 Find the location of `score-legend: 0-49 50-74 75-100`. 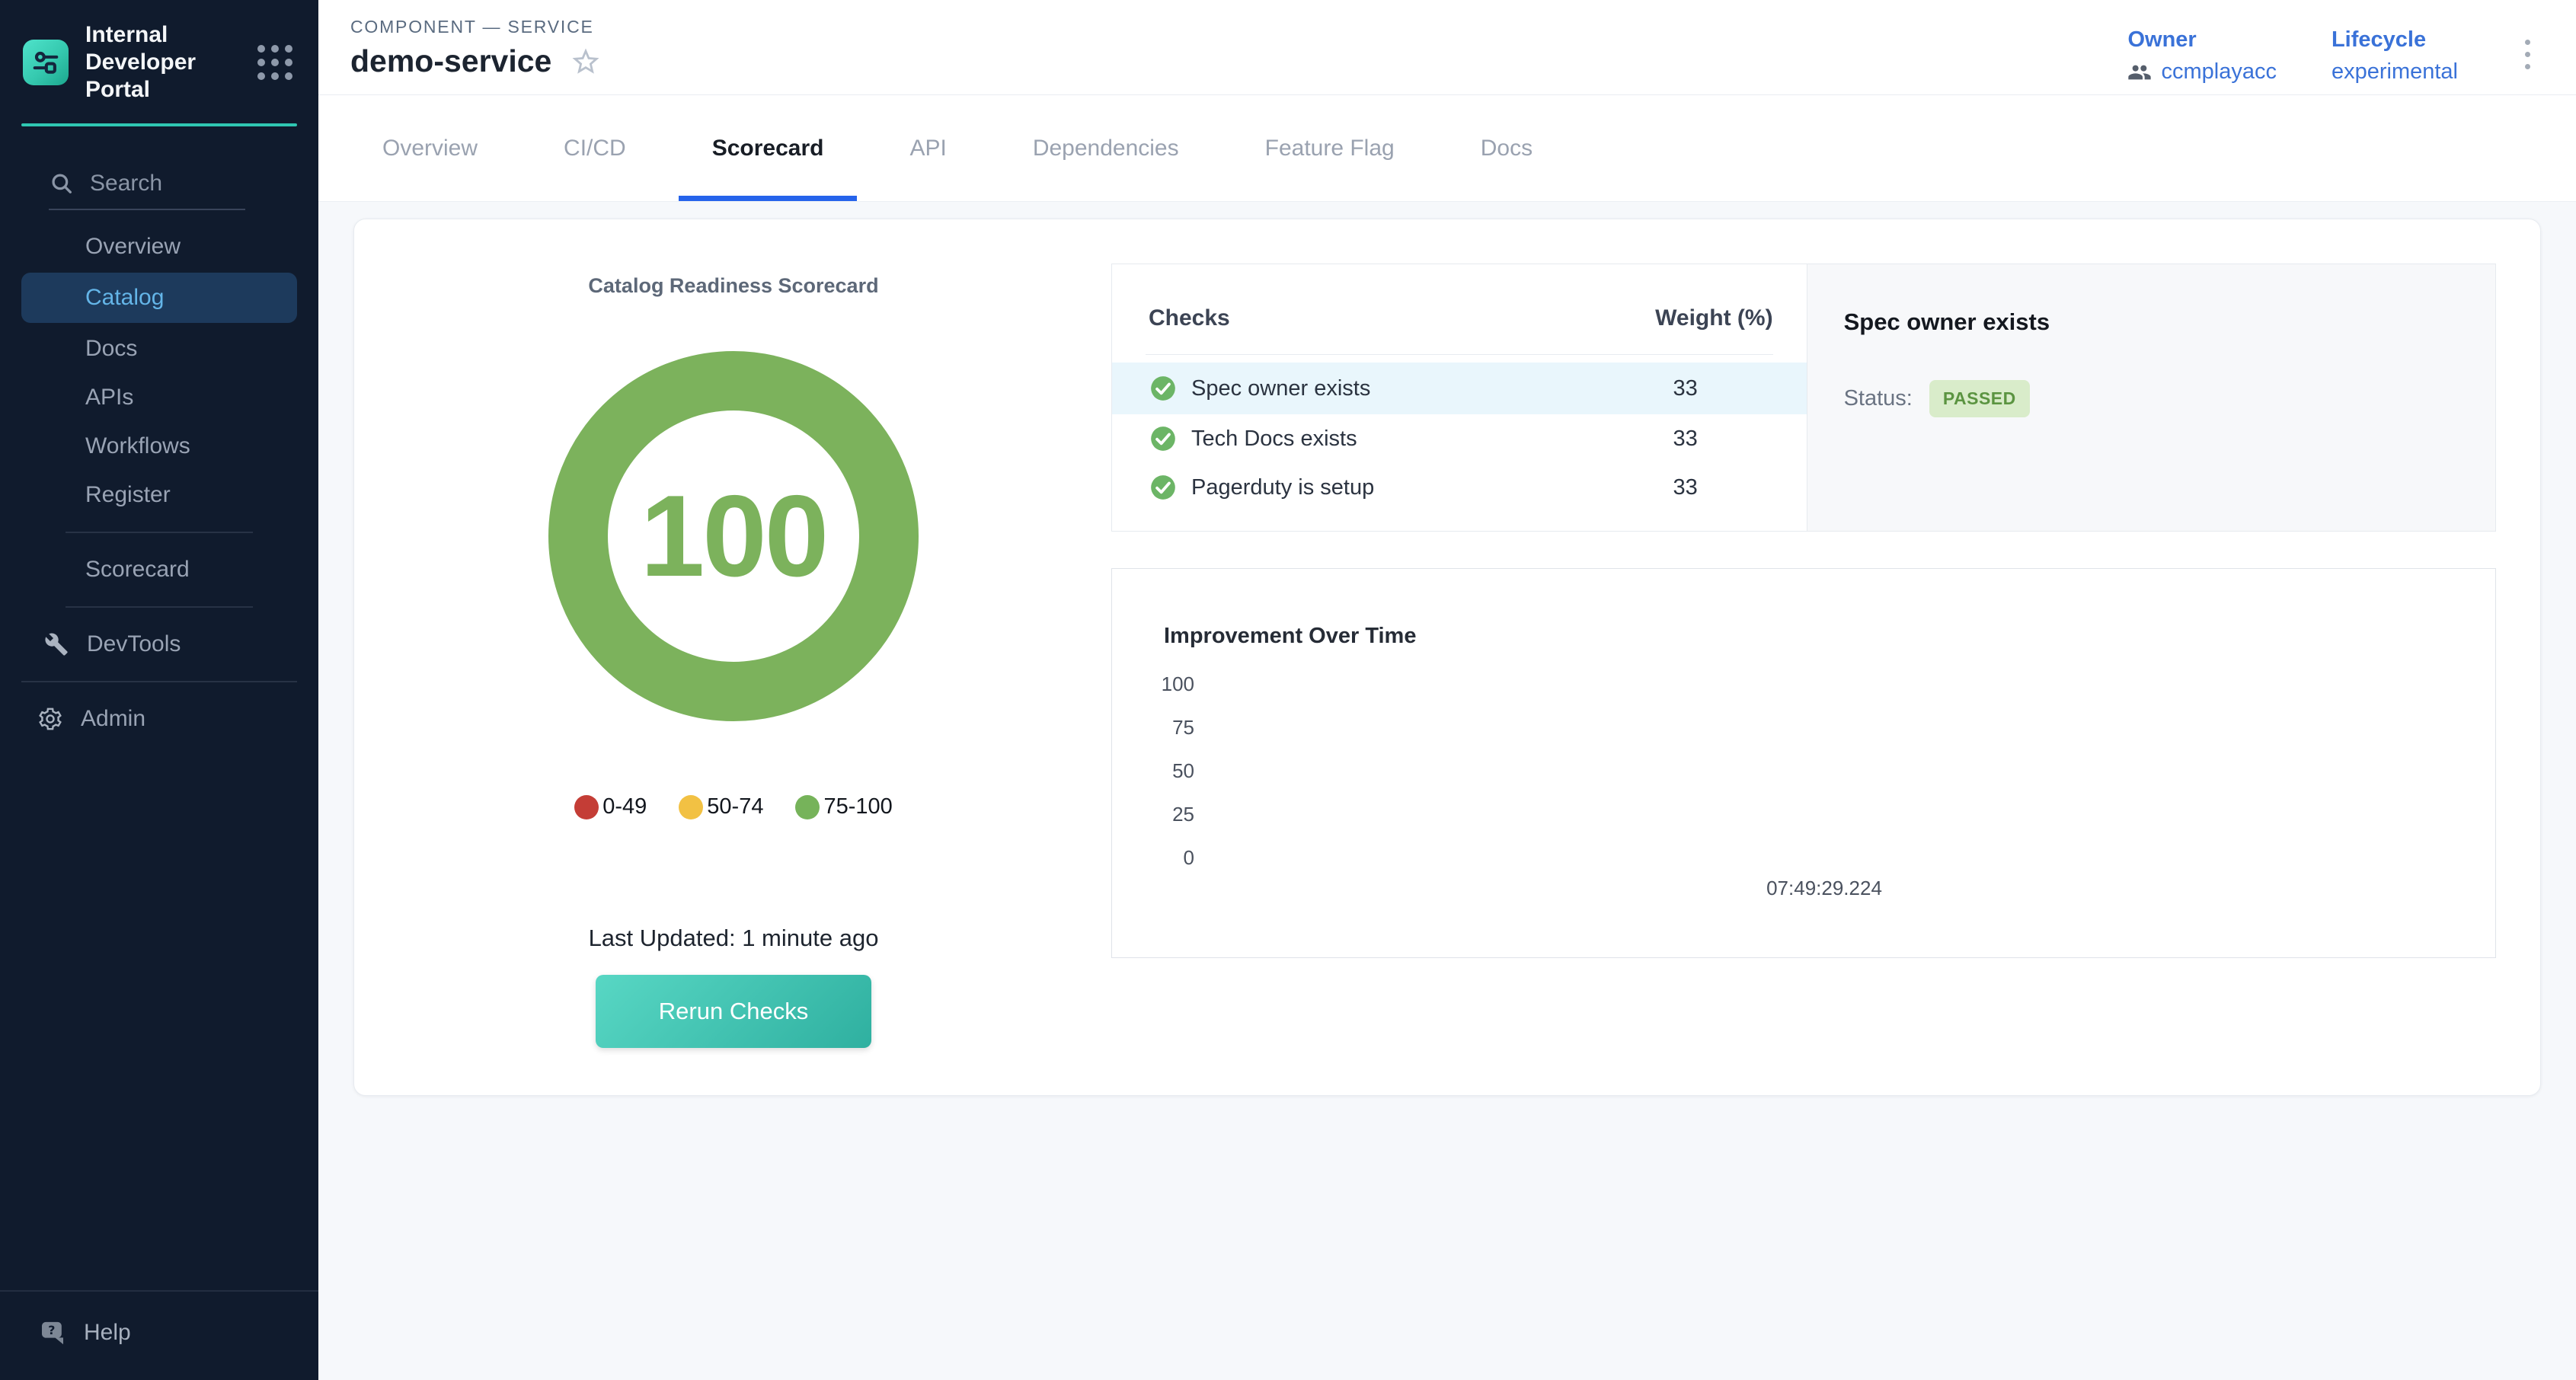

score-legend: 0-49 50-74 75-100 is located at coordinates (733, 807).